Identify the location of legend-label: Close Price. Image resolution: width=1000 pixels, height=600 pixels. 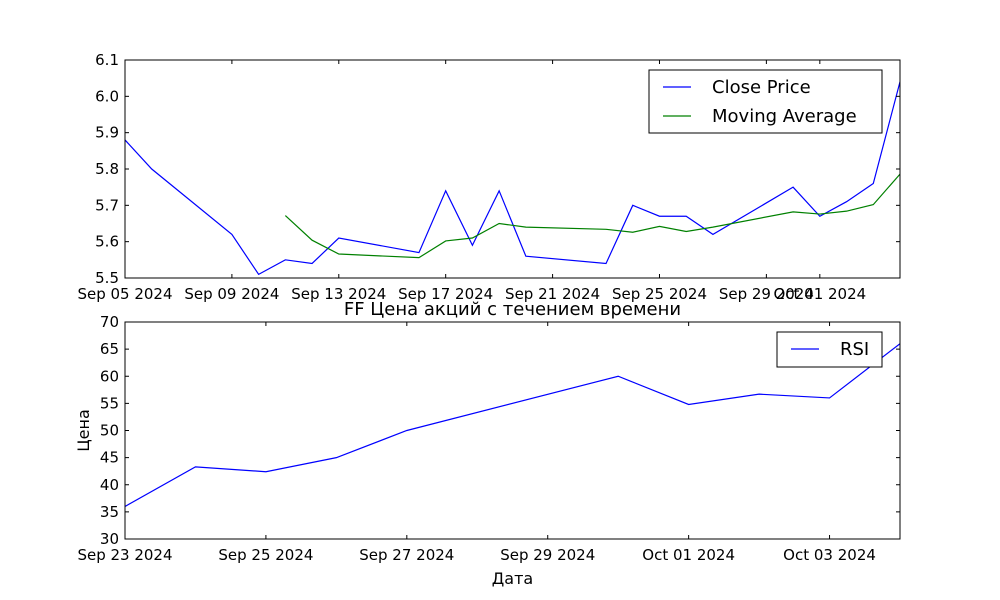
(761, 87).